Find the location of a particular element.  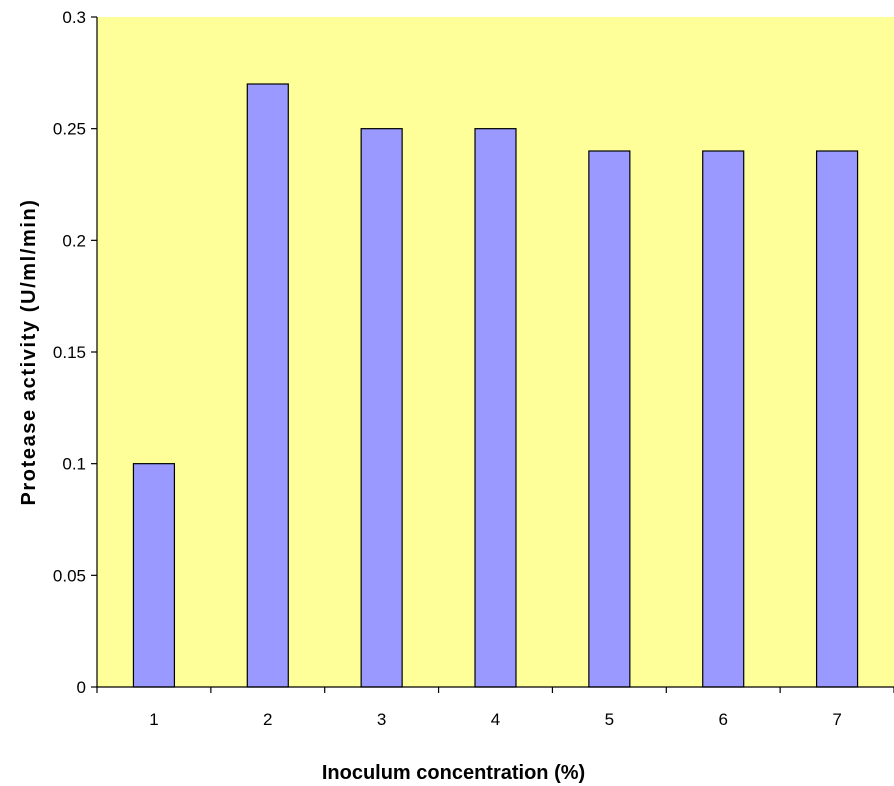

y-tick-label: 0 is located at coordinates (81, 687).